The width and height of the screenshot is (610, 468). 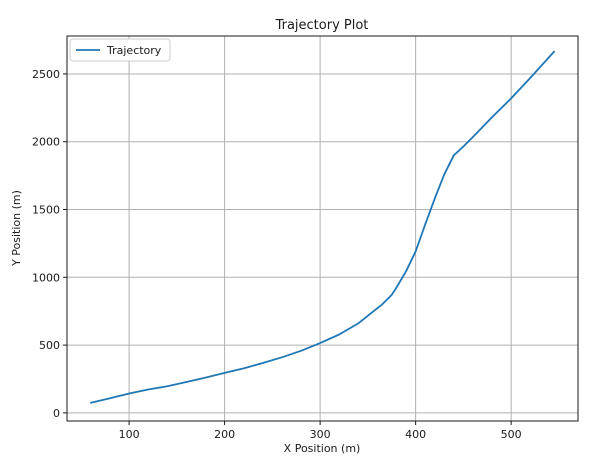 What do you see at coordinates (46, 74) in the screenshot?
I see `y-tick-label: 2500` at bounding box center [46, 74].